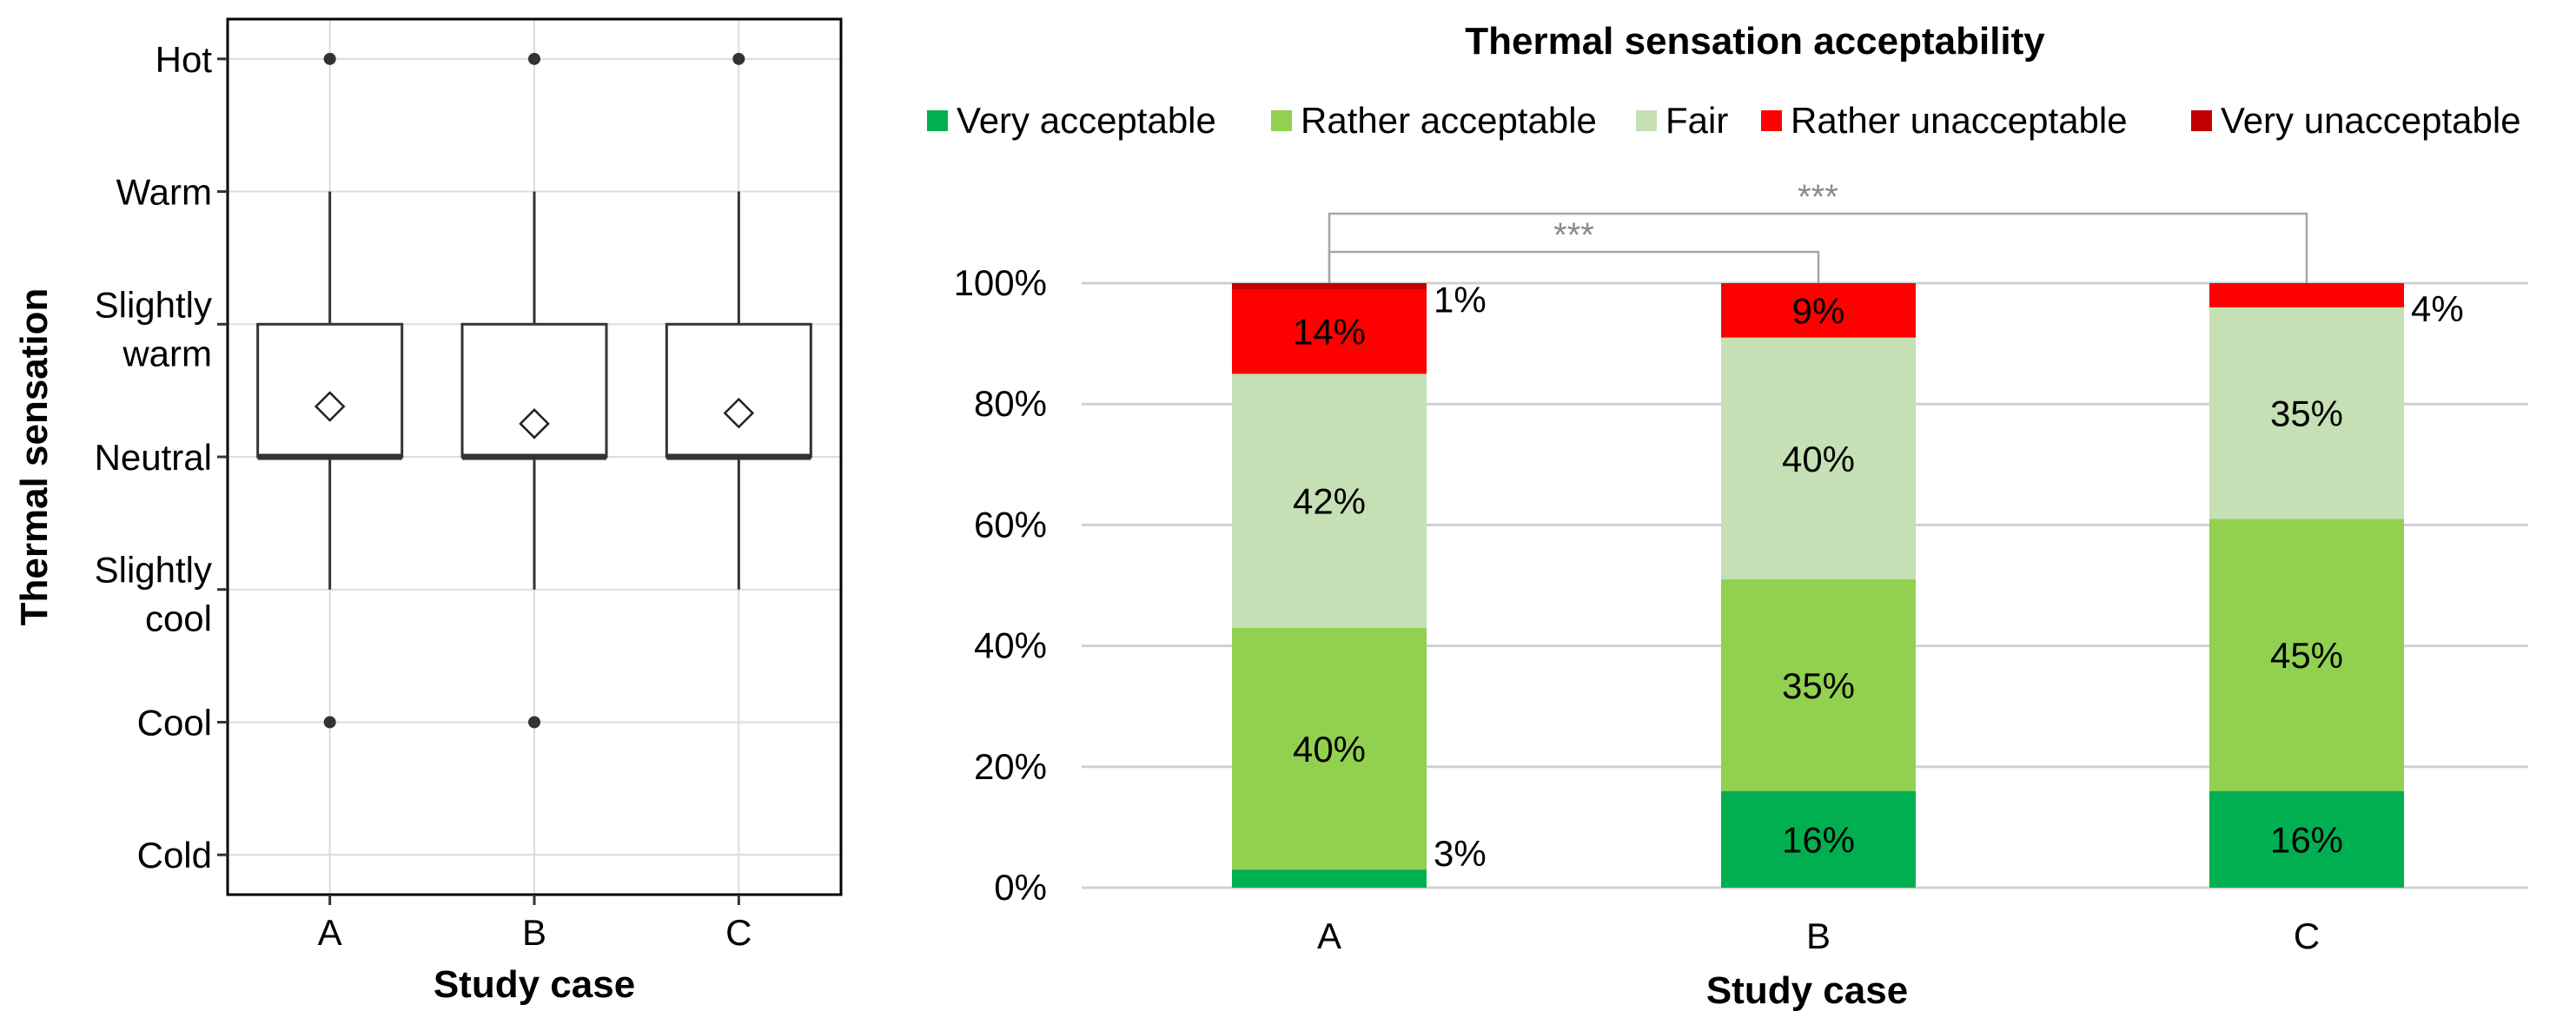  What do you see at coordinates (1755, 41) in the screenshot?
I see `chart-title: Thermal sensation acceptability` at bounding box center [1755, 41].